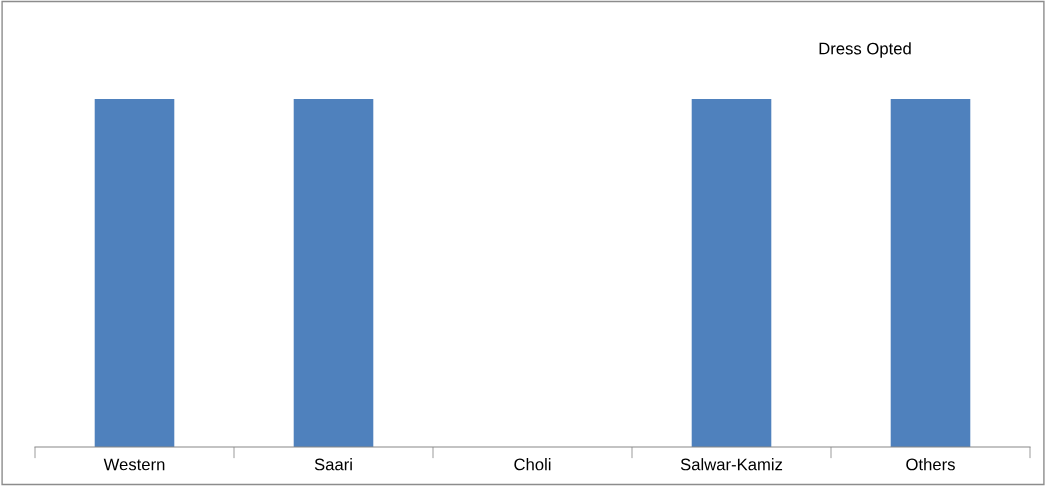 The width and height of the screenshot is (1046, 486). Describe the element at coordinates (731, 464) in the screenshot. I see `x-tick-label: Salwar-Kamiz` at that location.